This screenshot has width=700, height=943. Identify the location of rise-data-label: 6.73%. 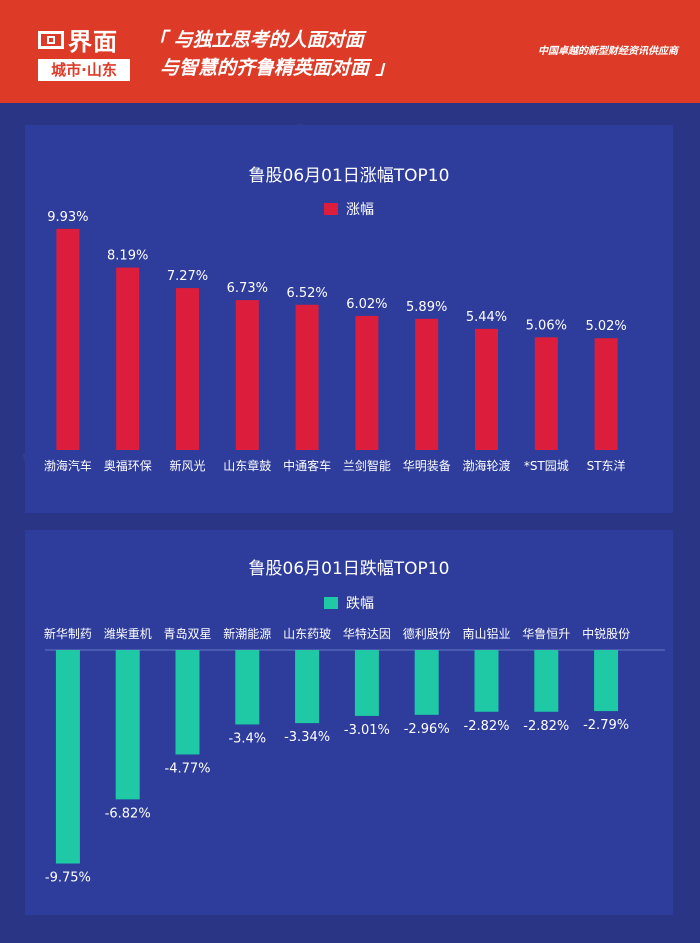
(247, 288).